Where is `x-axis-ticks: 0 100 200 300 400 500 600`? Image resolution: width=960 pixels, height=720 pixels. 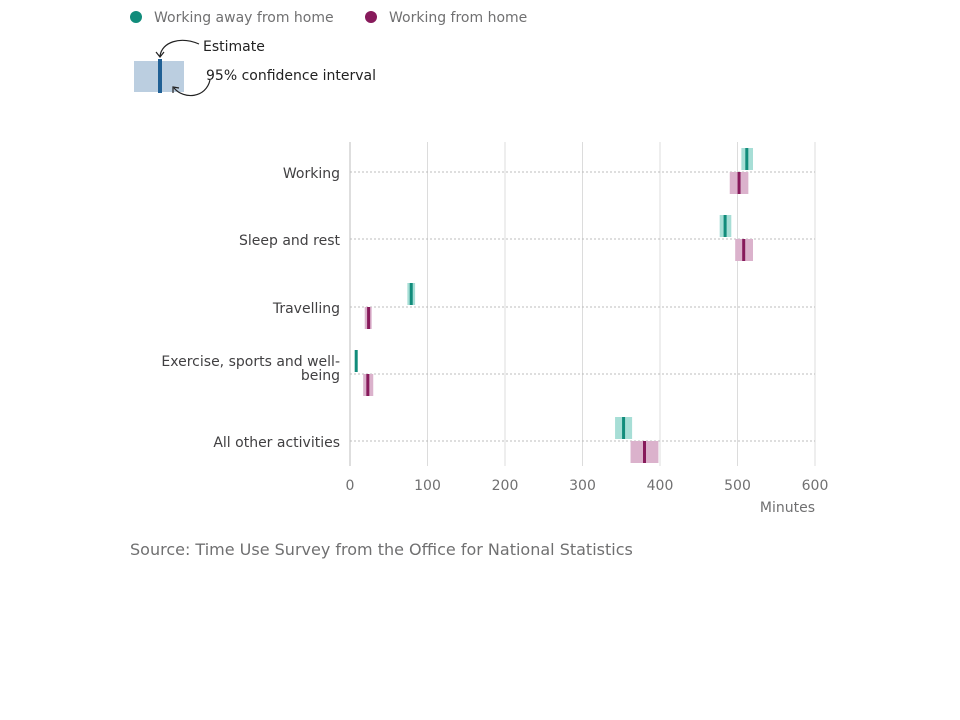 x-axis-ticks: 0 100 200 300 400 500 600 is located at coordinates (587, 486).